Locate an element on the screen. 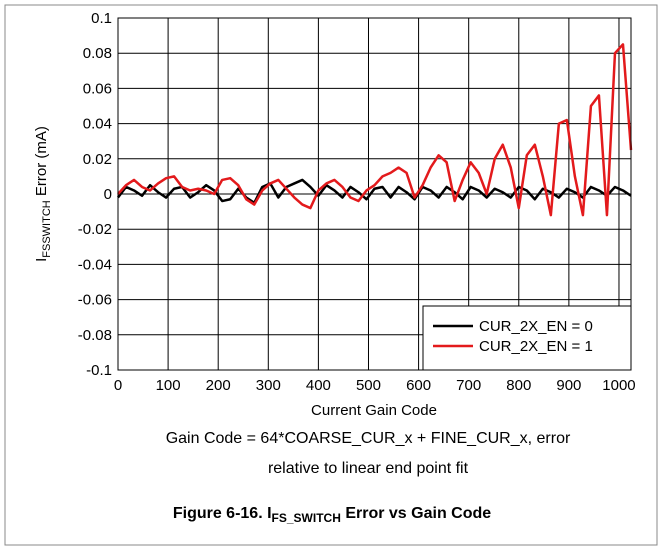 The image size is (662, 555). y-tick-label: -0.02 is located at coordinates (95, 229).